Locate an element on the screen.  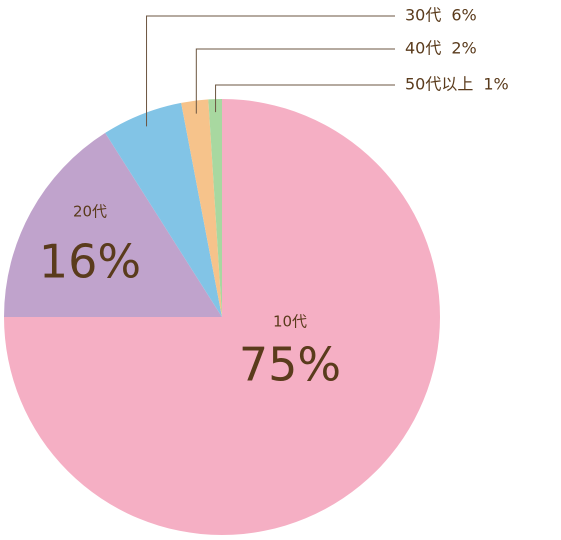
value-label: 75% is located at coordinates (290, 365).